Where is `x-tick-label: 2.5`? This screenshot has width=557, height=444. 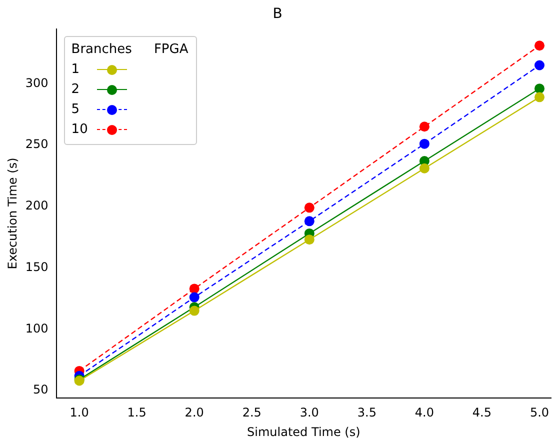
x-tick-label: 2.5 is located at coordinates (252, 413).